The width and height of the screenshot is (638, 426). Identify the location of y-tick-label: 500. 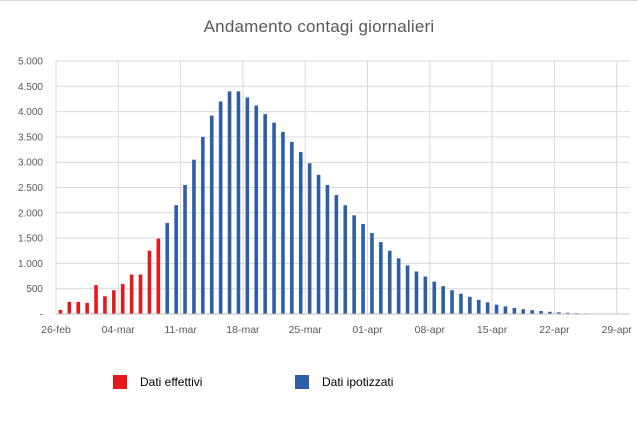
(34, 289).